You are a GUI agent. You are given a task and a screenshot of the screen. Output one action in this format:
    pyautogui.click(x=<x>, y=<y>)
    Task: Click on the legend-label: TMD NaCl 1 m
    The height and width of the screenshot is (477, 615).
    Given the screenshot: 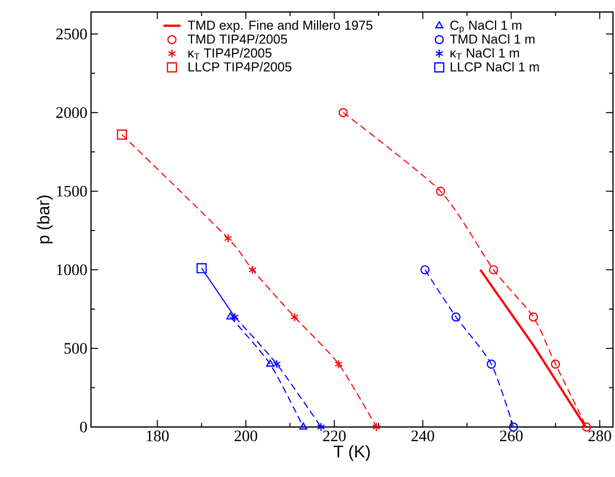 What is the action you would take?
    pyautogui.click(x=492, y=39)
    